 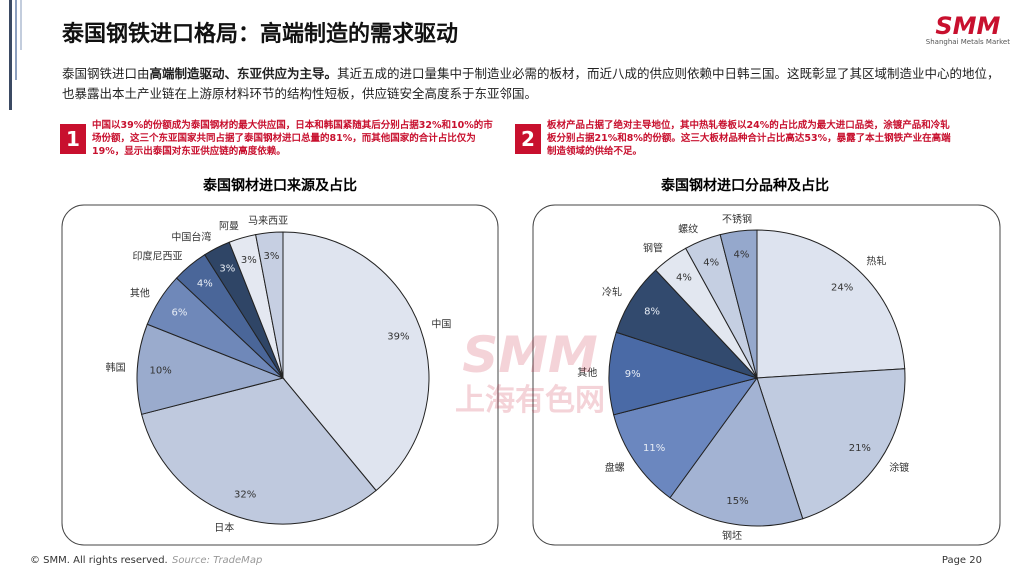 I want to click on title: 泰国钢铁进口格局：高端制造的需求驱动, so click(x=260, y=34).